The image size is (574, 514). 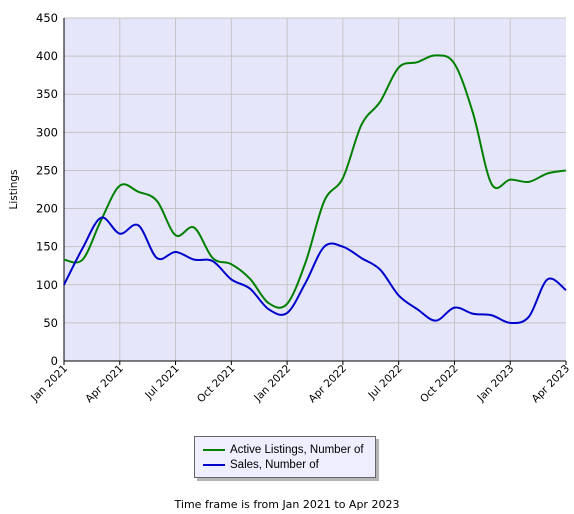 What do you see at coordinates (384, 382) in the screenshot?
I see `x-tick-label: Jul 2022` at bounding box center [384, 382].